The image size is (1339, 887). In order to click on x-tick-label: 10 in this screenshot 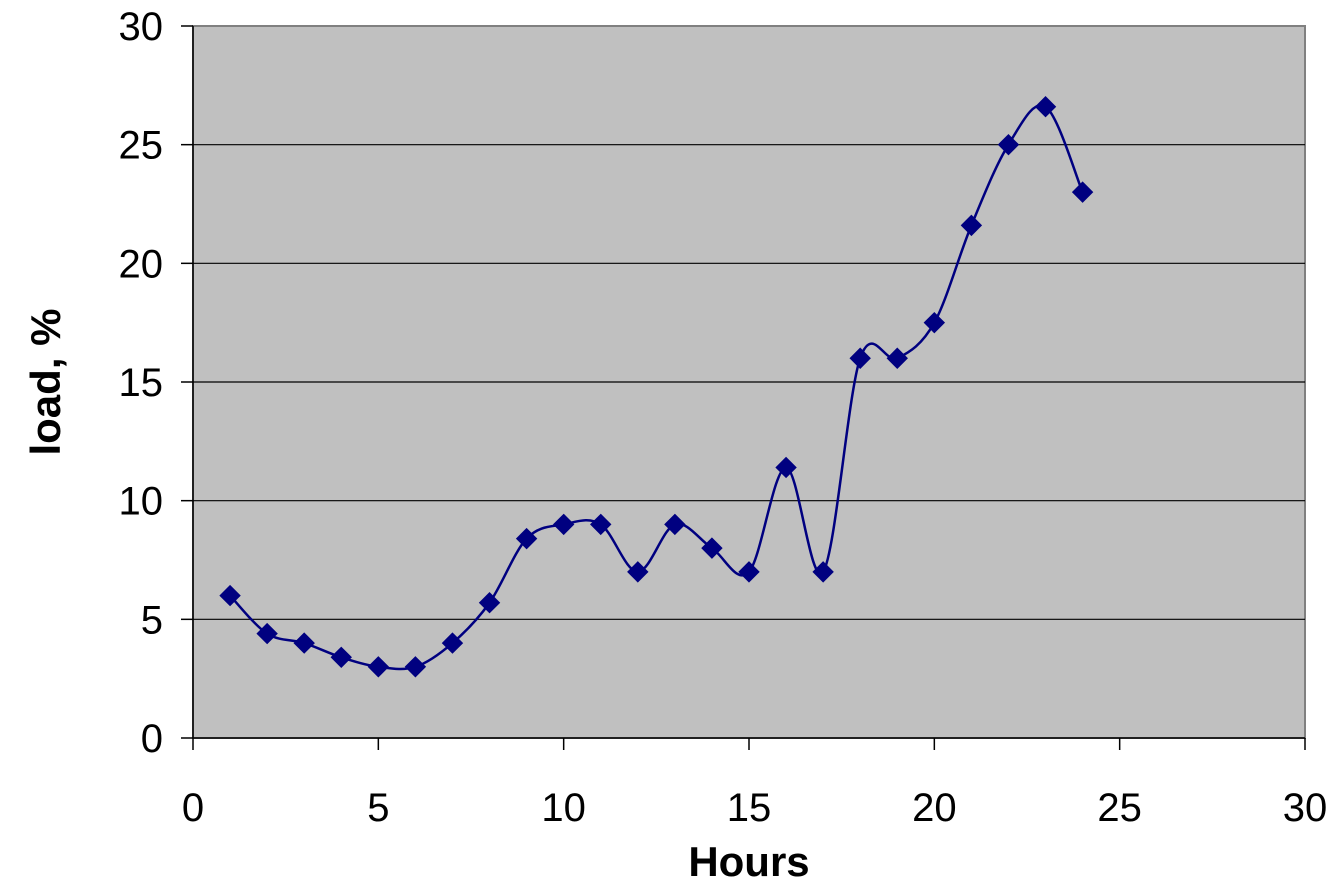, I will do `click(563, 808)`.